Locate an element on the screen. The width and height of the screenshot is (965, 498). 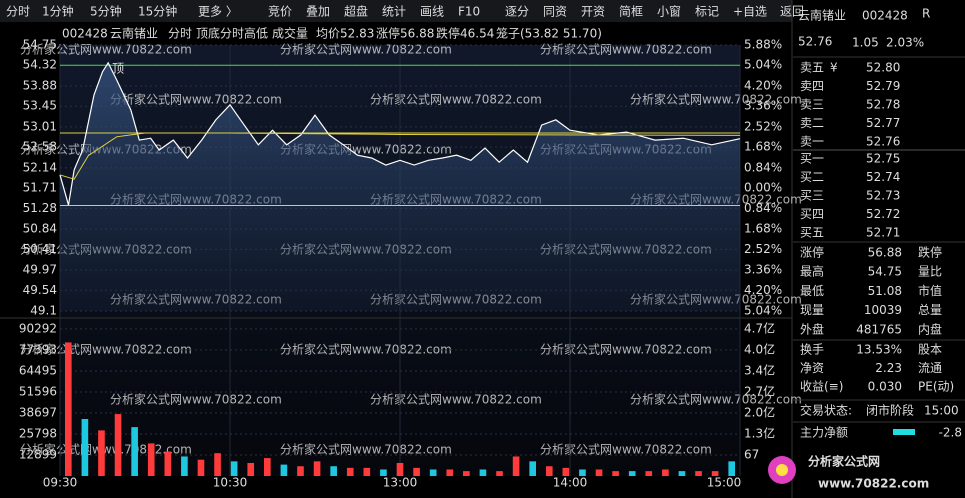
y-tick-label: 51.28 is located at coordinates (40, 208).